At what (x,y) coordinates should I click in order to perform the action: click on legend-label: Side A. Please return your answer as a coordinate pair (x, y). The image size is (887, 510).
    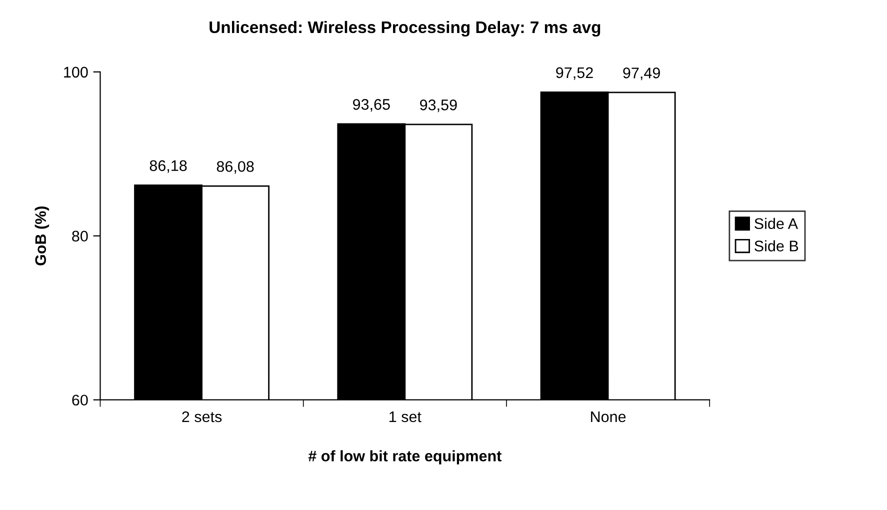
    Looking at the image, I should click on (776, 224).